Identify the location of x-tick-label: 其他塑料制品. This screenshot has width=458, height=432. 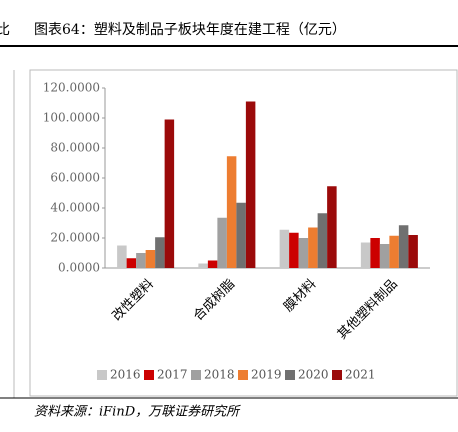
(368, 310).